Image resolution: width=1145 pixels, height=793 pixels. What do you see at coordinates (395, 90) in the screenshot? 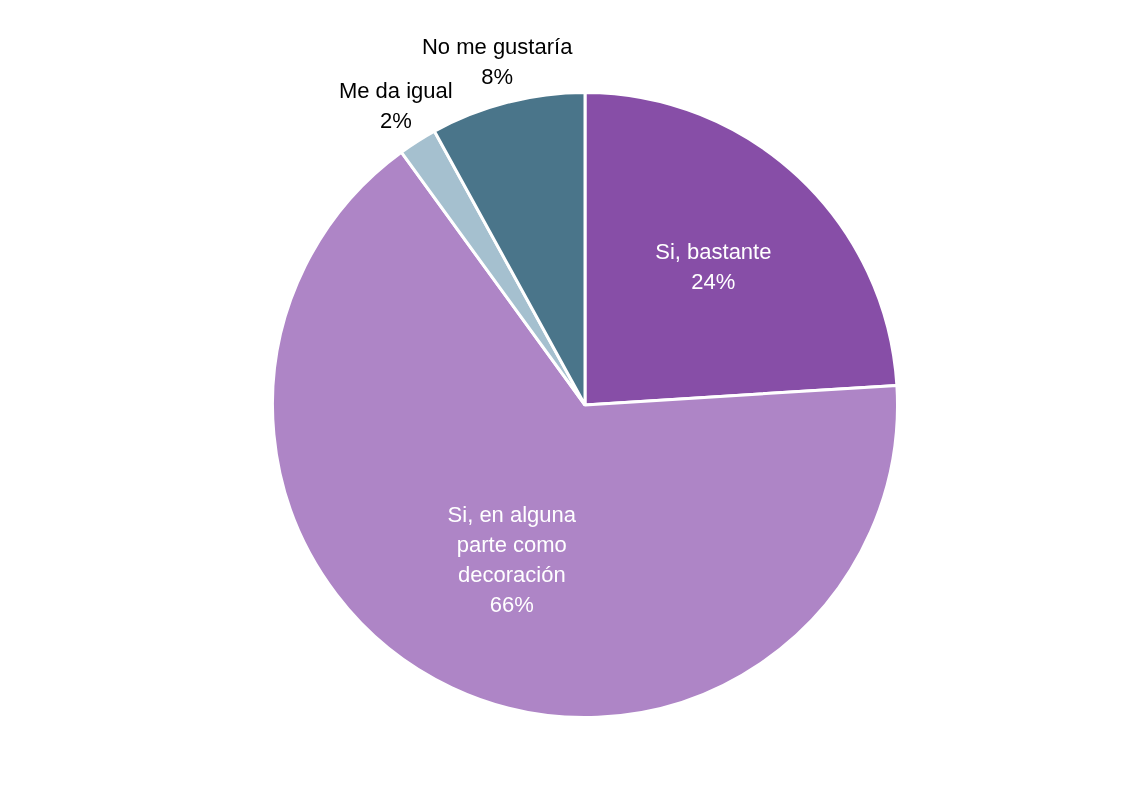
I see `slice-label: Me da igual` at bounding box center [395, 90].